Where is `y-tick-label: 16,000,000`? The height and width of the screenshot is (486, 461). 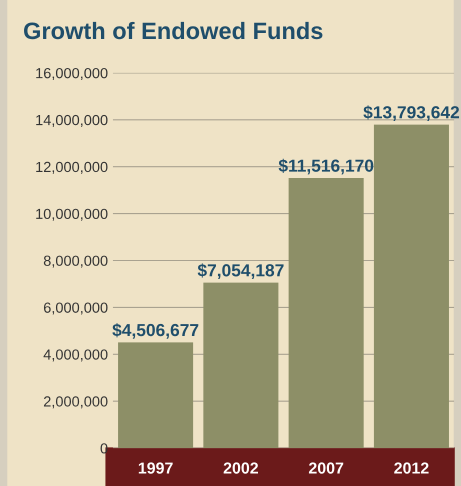
y-tick-label: 16,000,000 is located at coordinates (72, 74).